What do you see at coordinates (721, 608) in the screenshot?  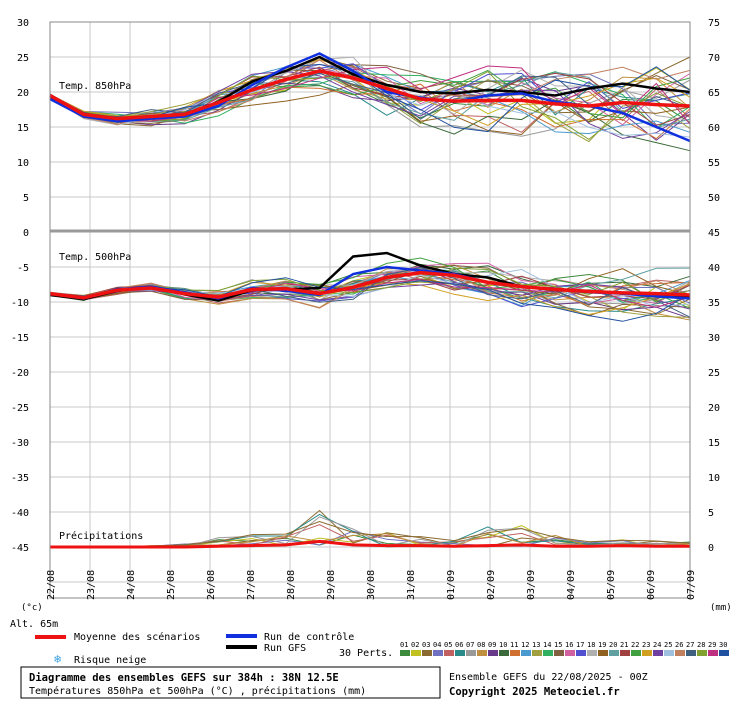 I see `right-axis-unit: (mm)` at bounding box center [721, 608].